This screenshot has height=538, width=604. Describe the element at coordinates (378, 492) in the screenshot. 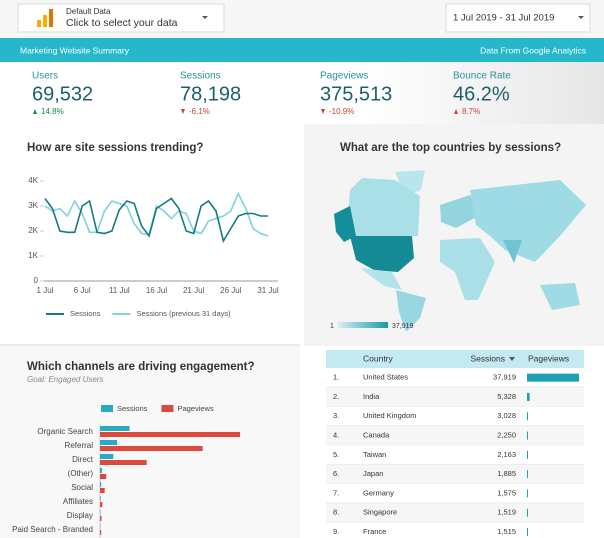

I see `country-cell: Germany` at that location.